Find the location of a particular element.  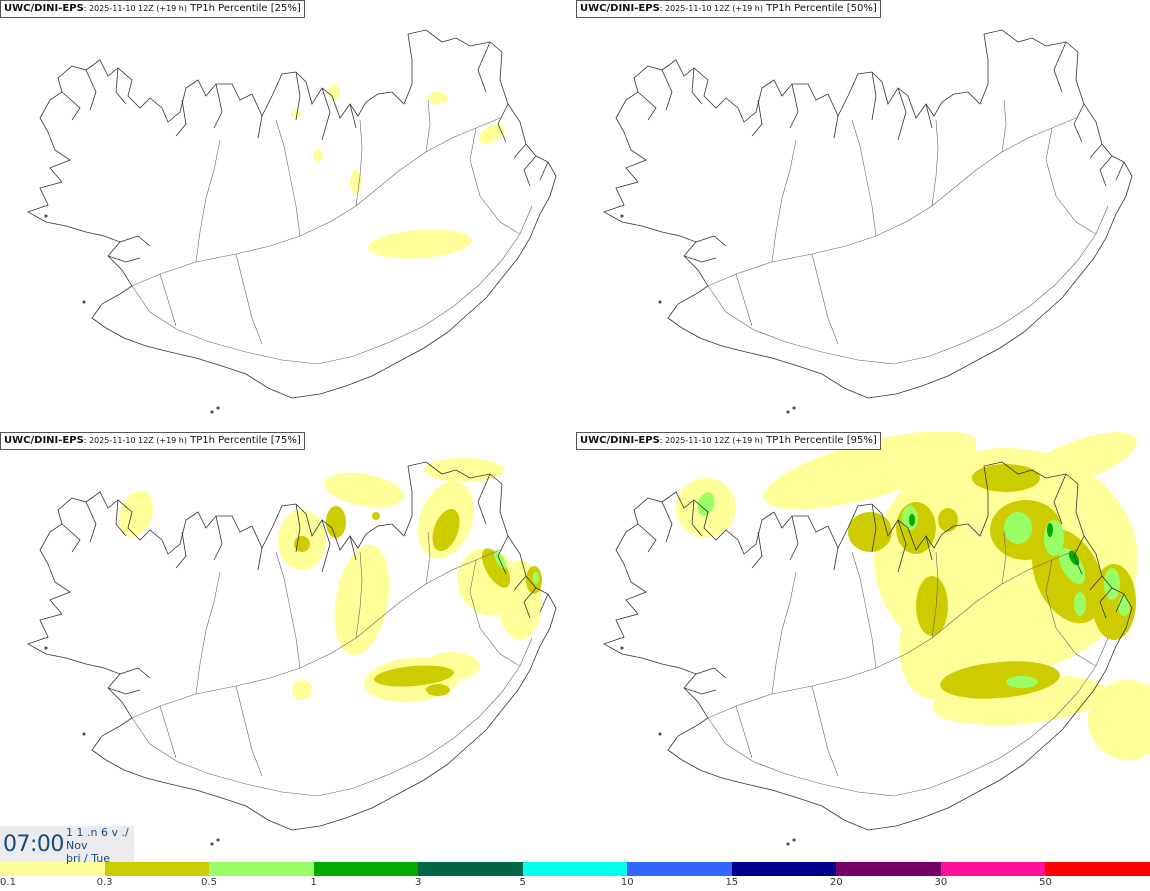

colorbar-tick-label: 0.1 is located at coordinates (8, 882).